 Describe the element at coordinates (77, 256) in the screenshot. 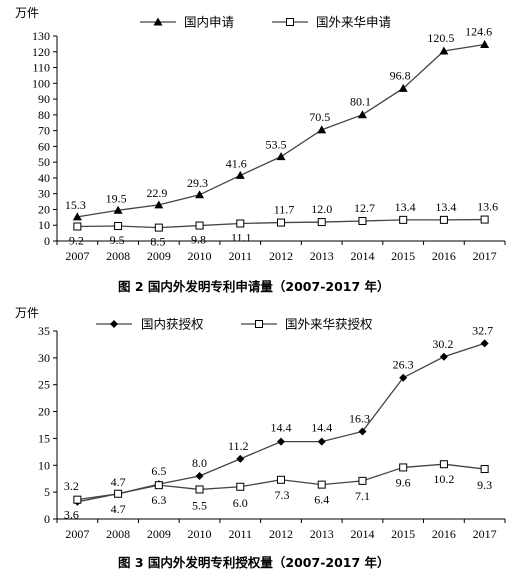

I see `x-tick-label: 2007` at that location.